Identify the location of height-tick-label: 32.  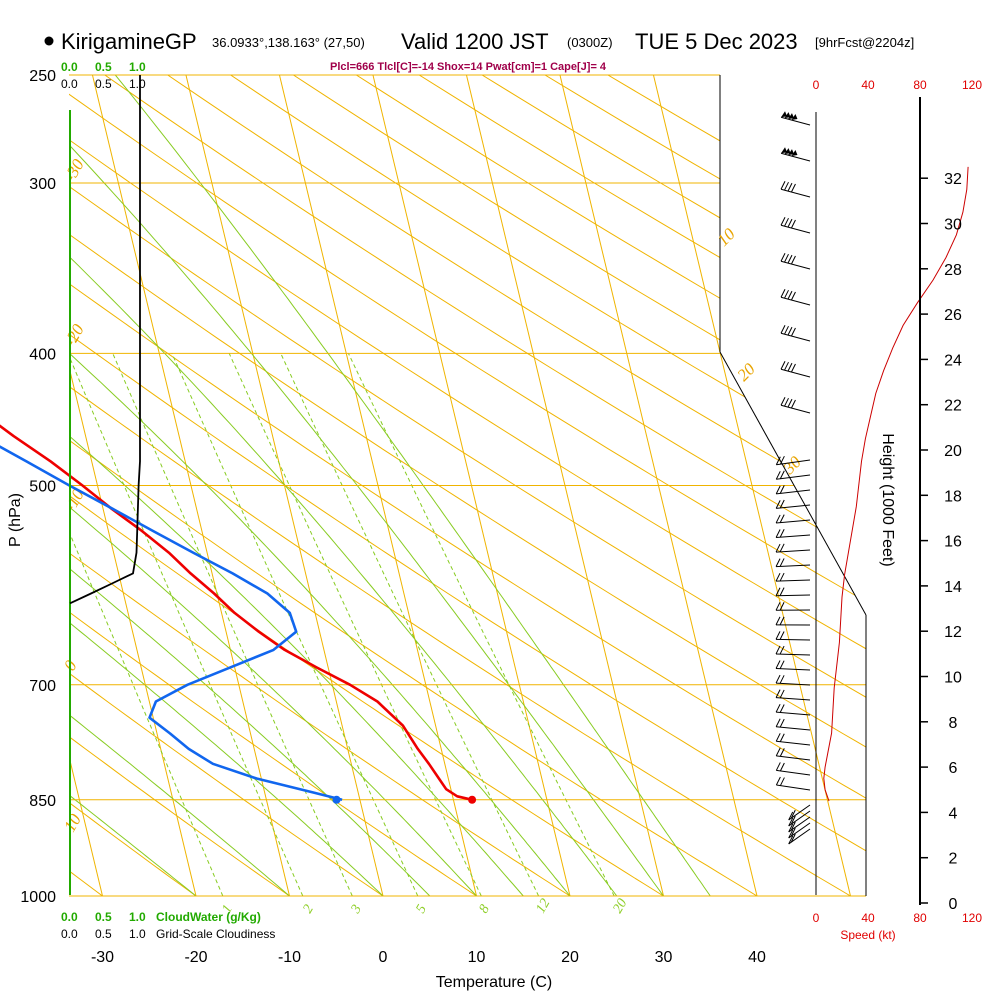
(953, 179).